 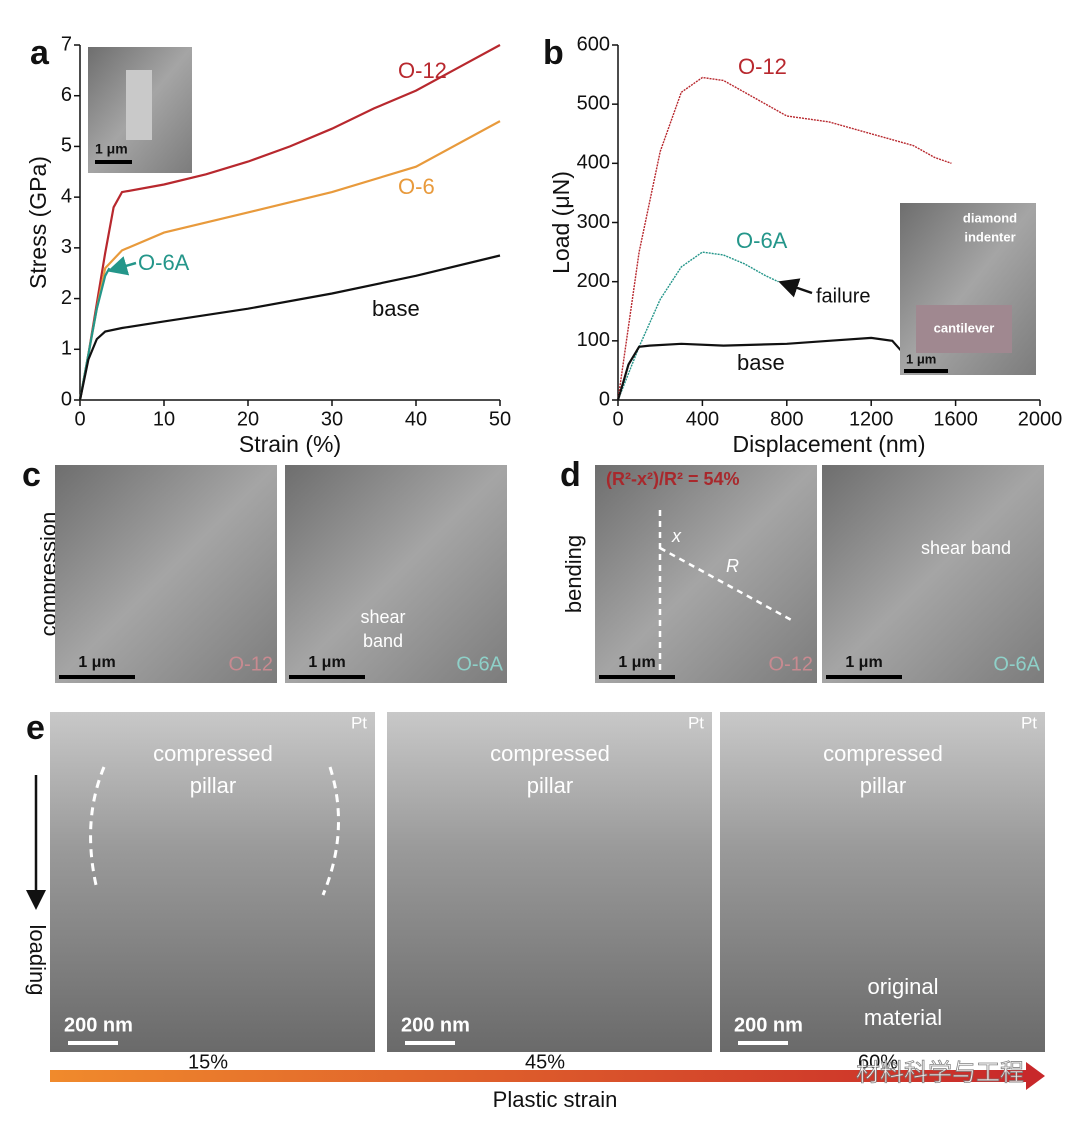 What do you see at coordinates (1035, 1076) in the screenshot?
I see `strain-arrowhead` at bounding box center [1035, 1076].